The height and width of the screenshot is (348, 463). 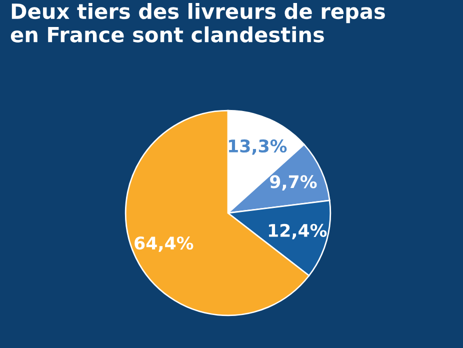 I want to click on data-label: 64,4%, so click(x=164, y=244).